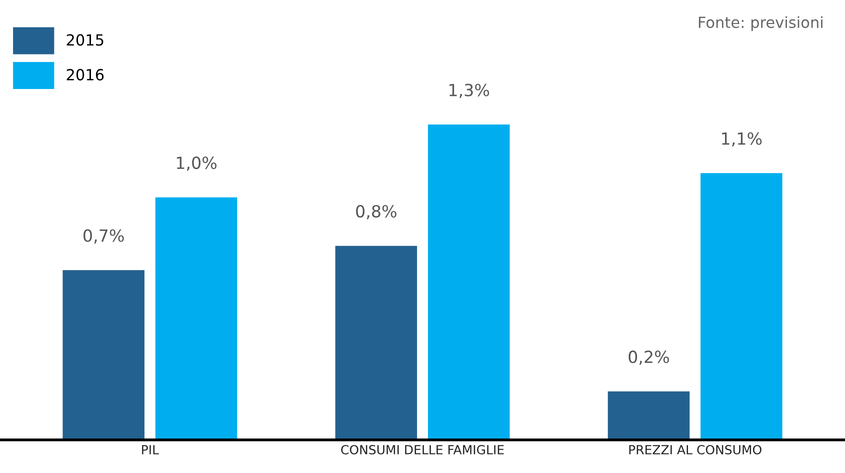 This screenshot has height=473, width=845. Describe the element at coordinates (695, 449) in the screenshot. I see `x-tick-label: PREZZI AL CONSUMO` at that location.